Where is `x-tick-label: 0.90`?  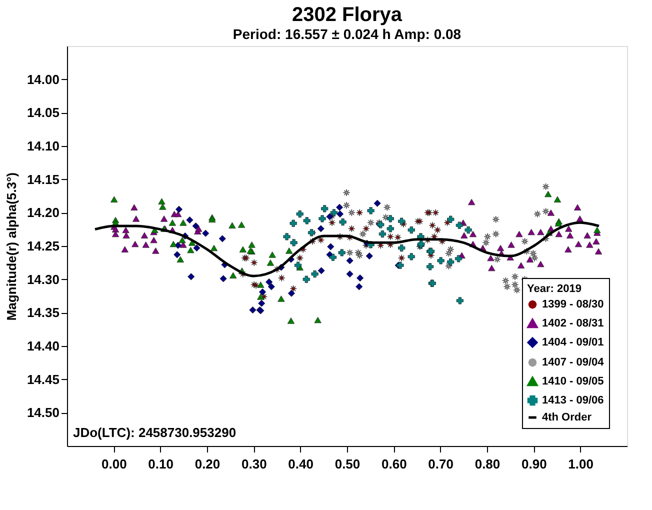 x-tick-label: 0.90 is located at coordinates (534, 464).